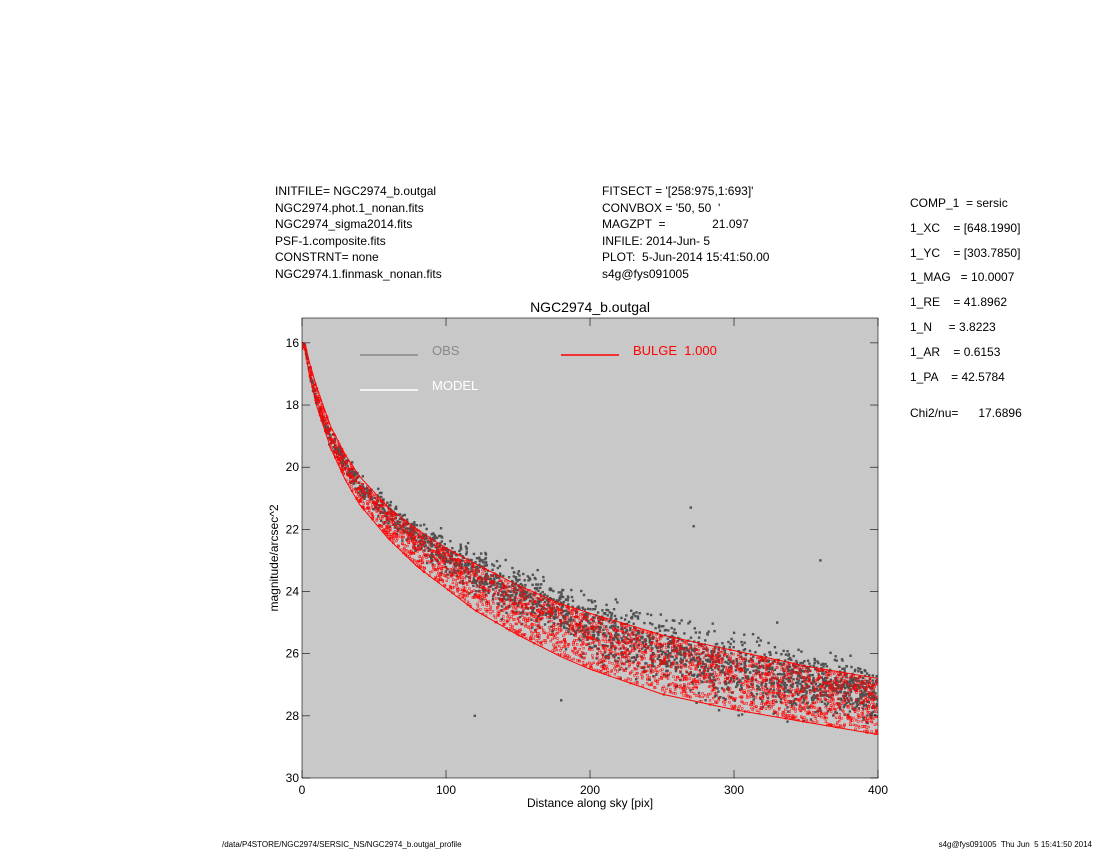  I want to click on param-line: COMP_1 = sersic, so click(959, 203).